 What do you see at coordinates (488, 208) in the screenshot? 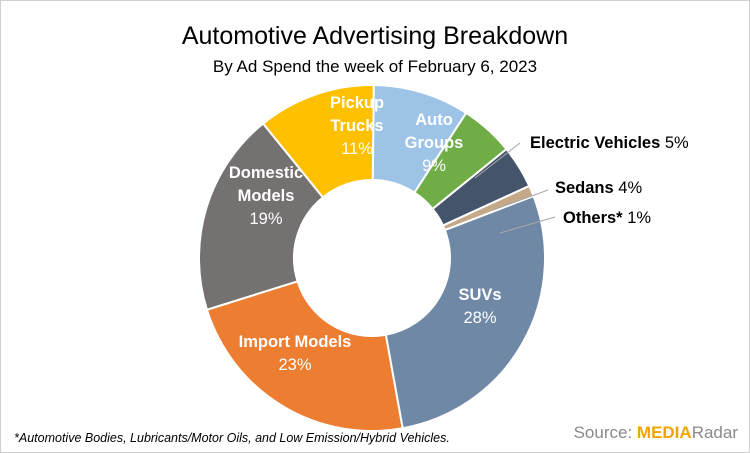
I see `slice-others` at bounding box center [488, 208].